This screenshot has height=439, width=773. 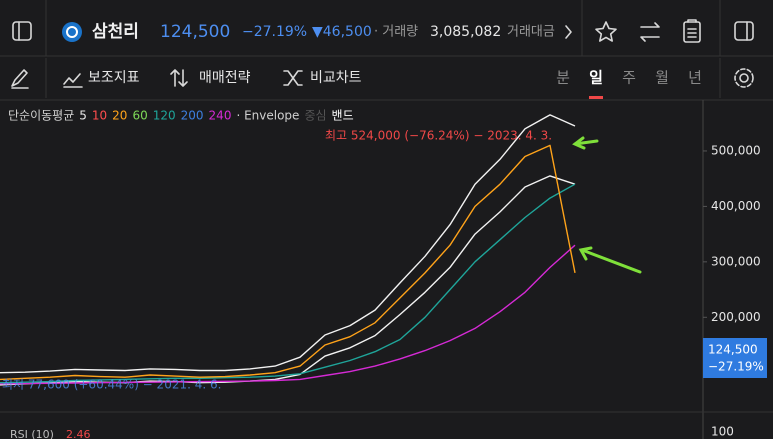 What do you see at coordinates (164, 116) in the screenshot?
I see `legend-period: 120` at bounding box center [164, 116].